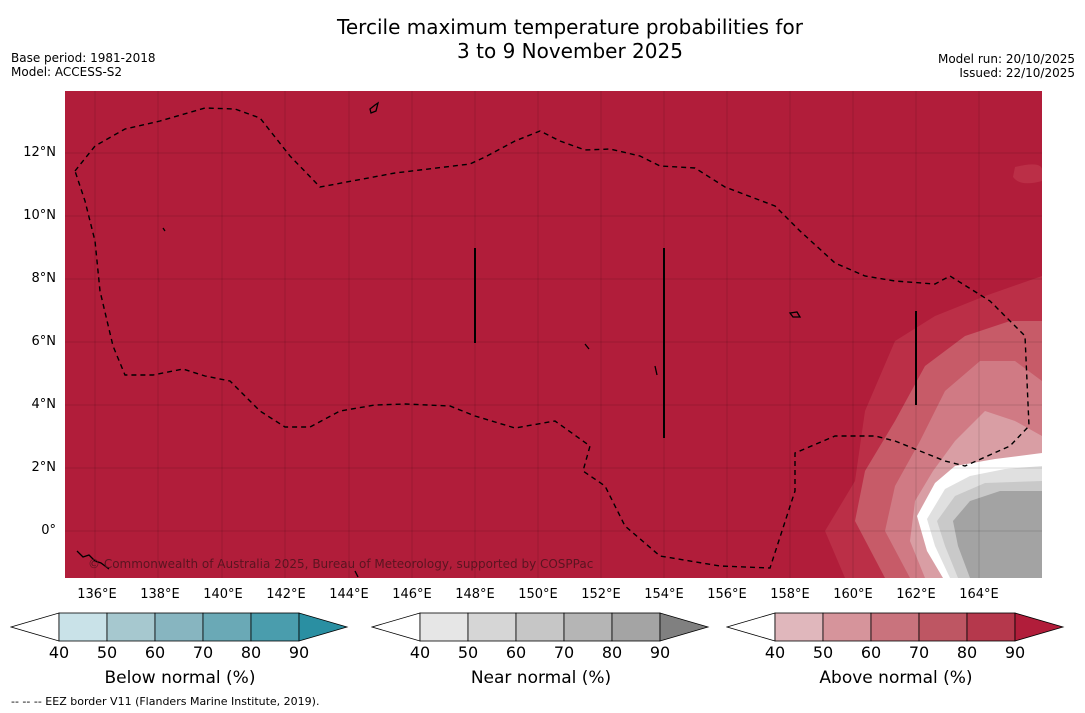  I want to click on lon-label: 140°E, so click(223, 594).